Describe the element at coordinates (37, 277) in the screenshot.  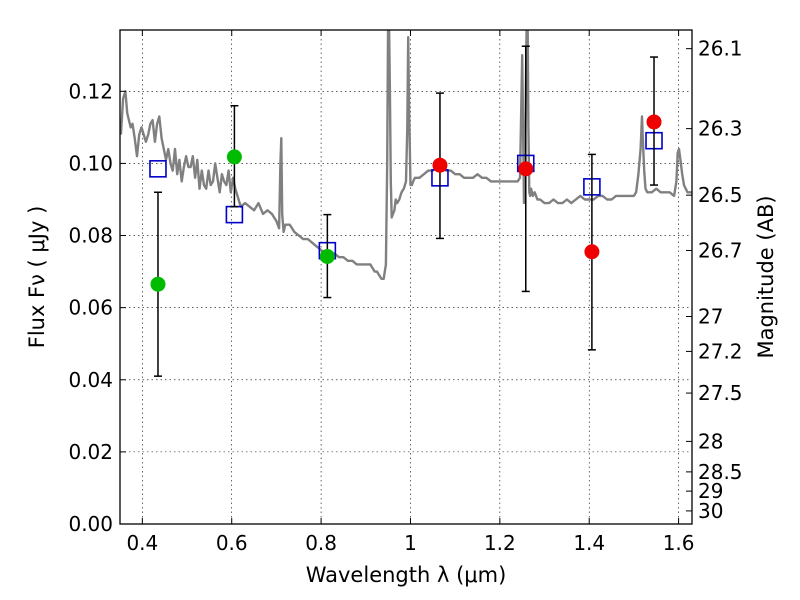
I see `y-axis-label: Flux Fν ( μJy )` at that location.